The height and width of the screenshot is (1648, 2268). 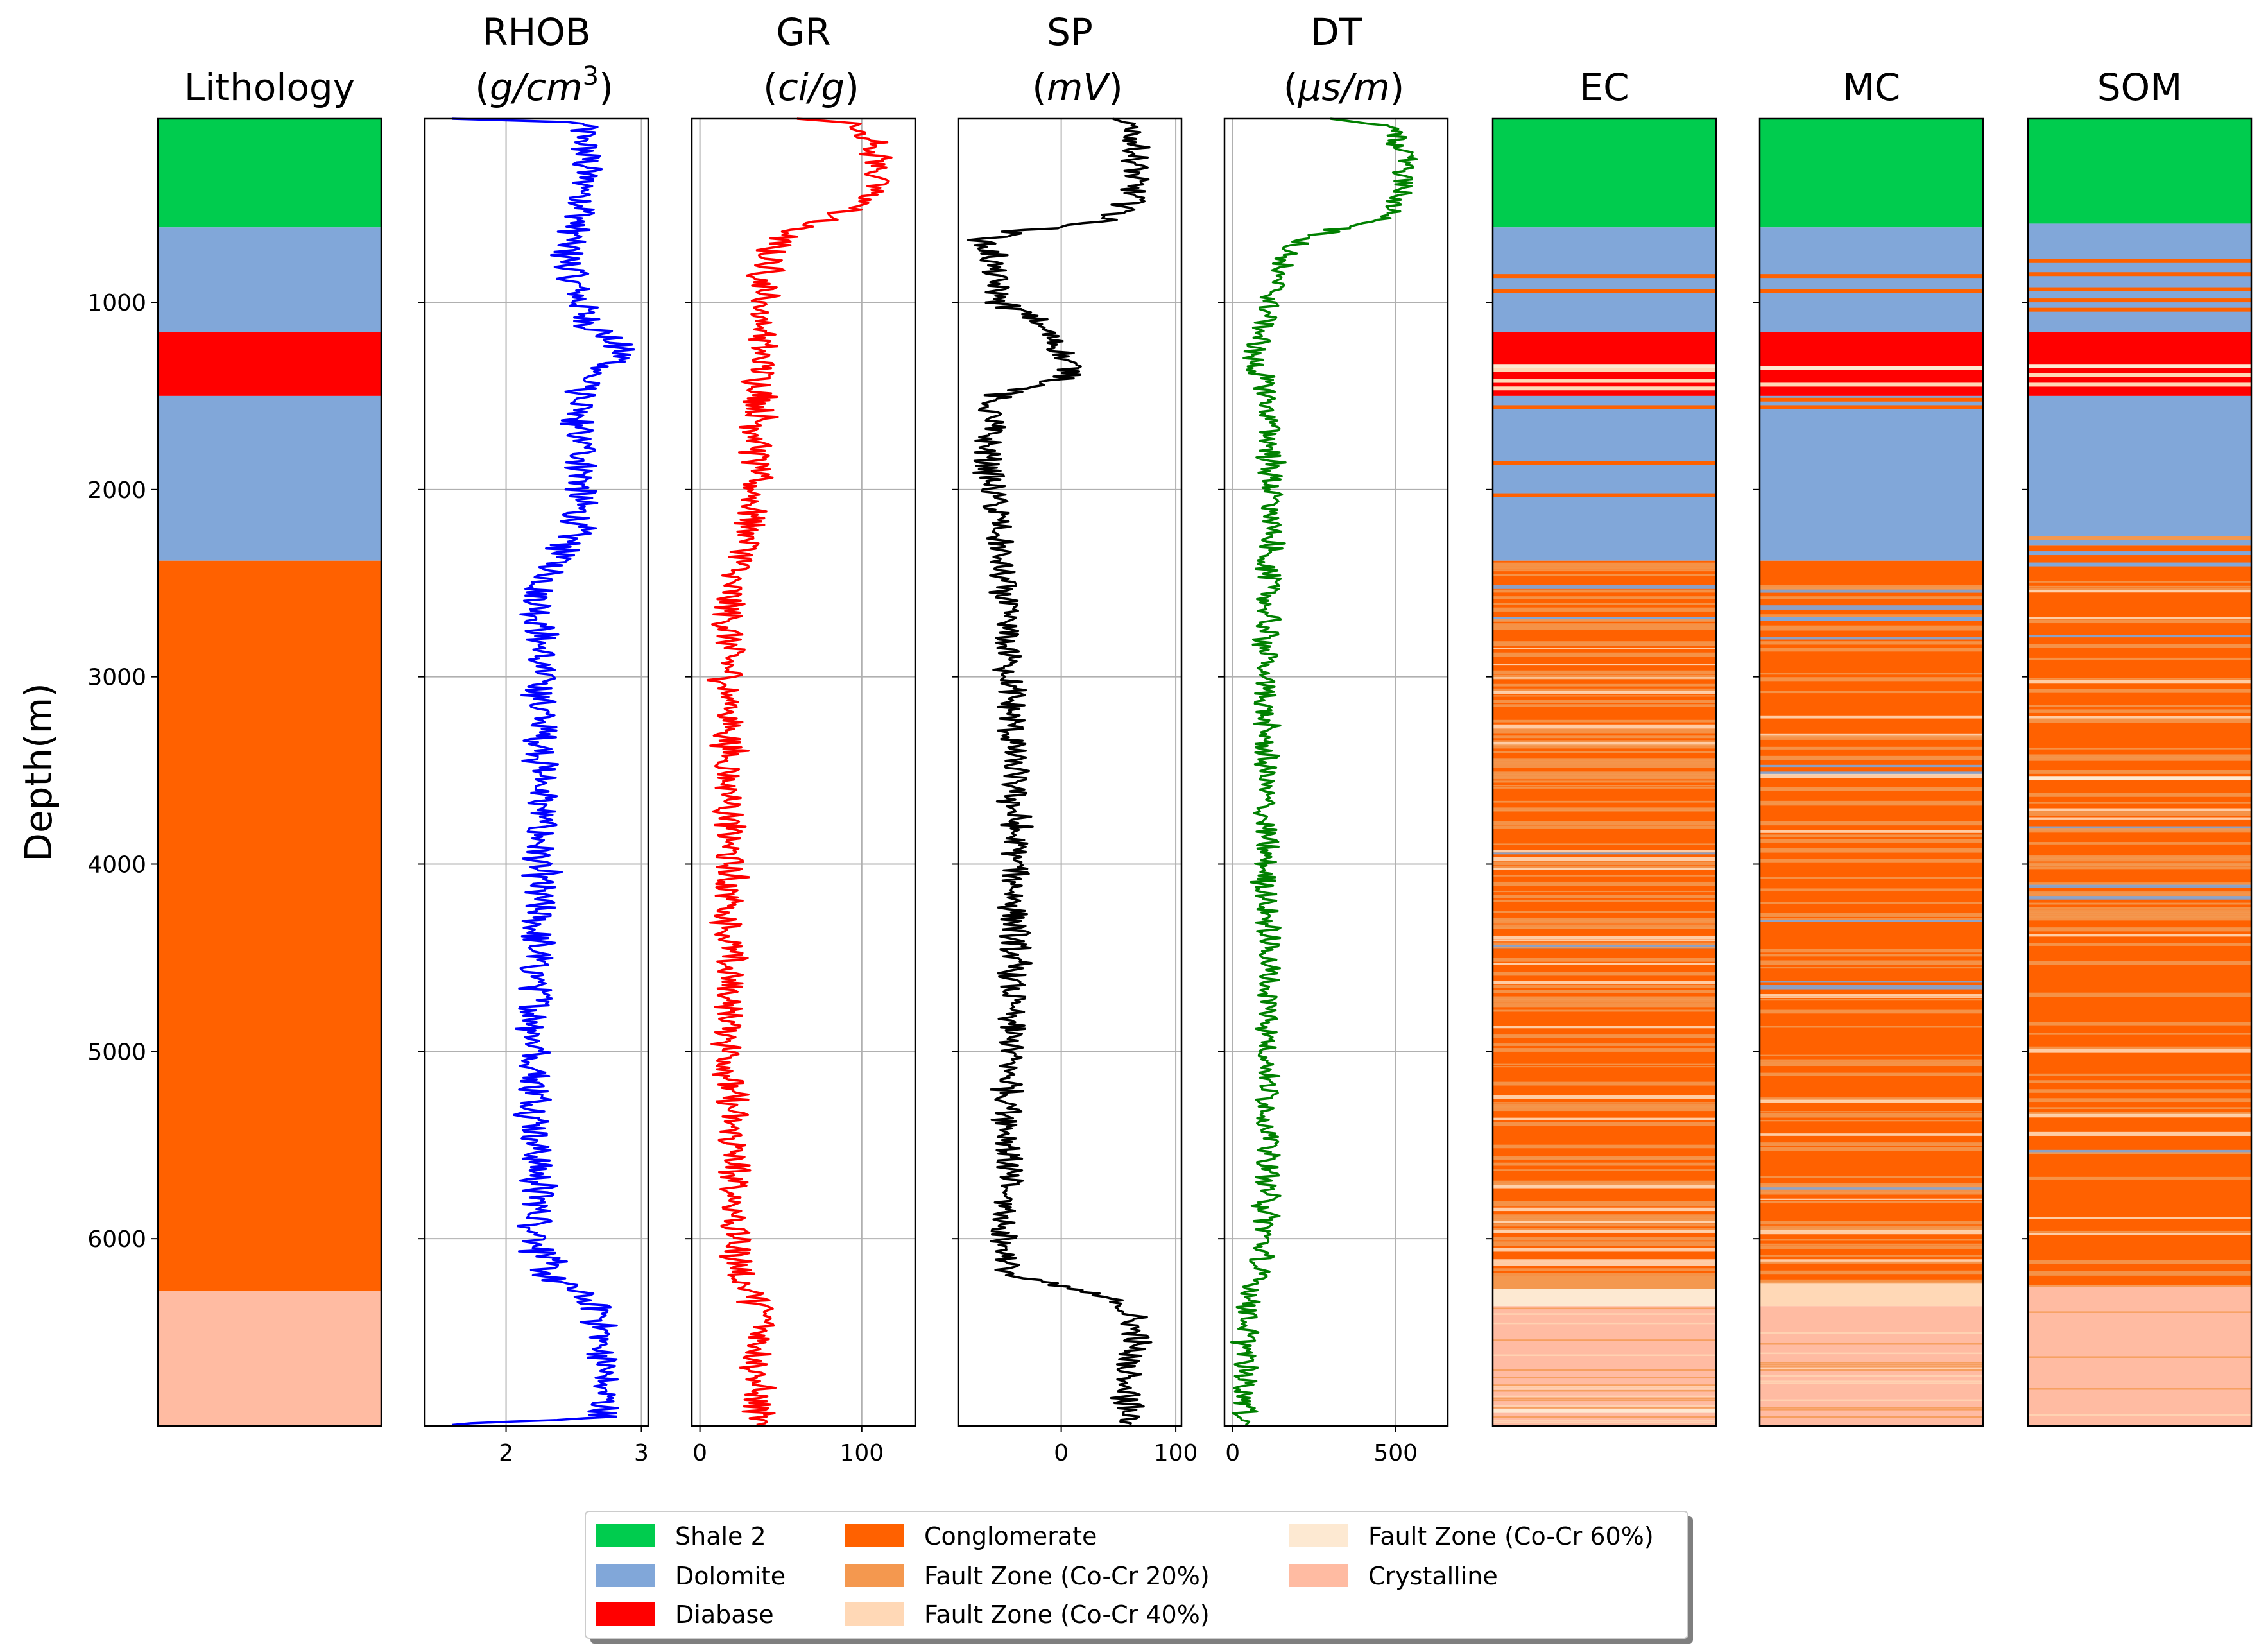 What do you see at coordinates (874, 1535) in the screenshot?
I see `legend-swatch` at bounding box center [874, 1535].